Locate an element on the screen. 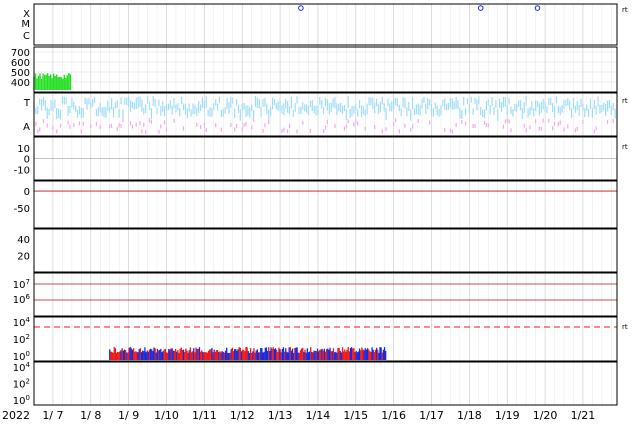 This screenshot has width=634, height=428. proton-flux-tick: 10² is located at coordinates (21, 339).